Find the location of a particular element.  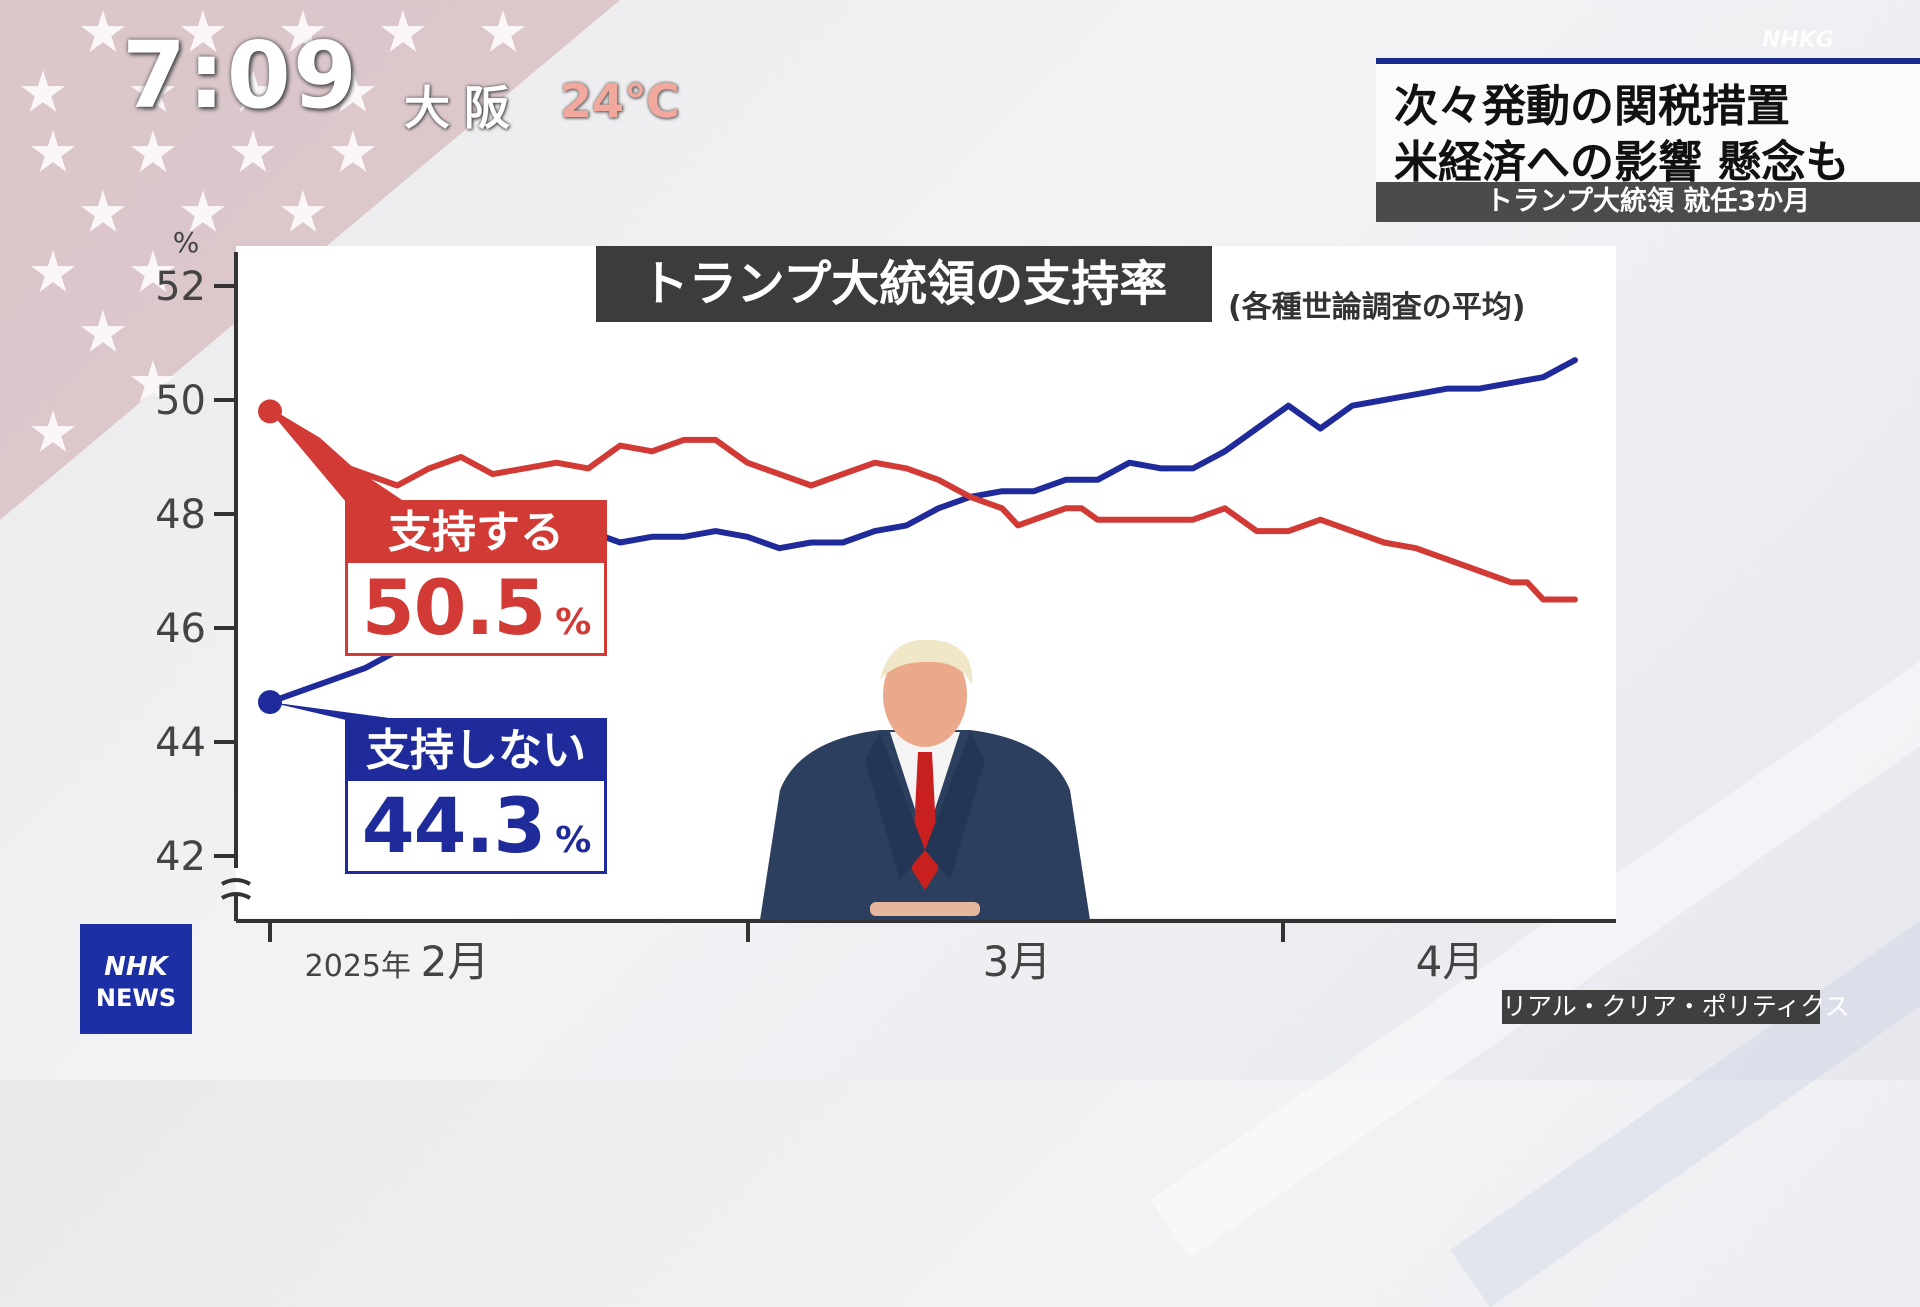

logo-line1: NHK is located at coordinates (136, 967).